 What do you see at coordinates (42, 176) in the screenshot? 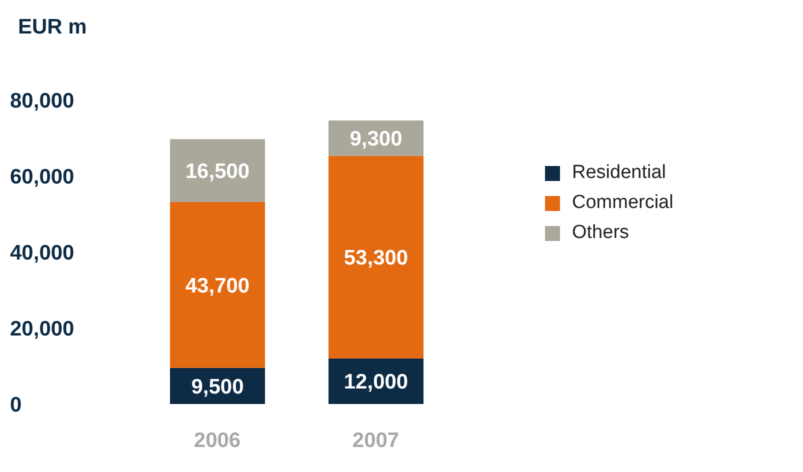
I see `y-tick-label: 60,000` at bounding box center [42, 176].